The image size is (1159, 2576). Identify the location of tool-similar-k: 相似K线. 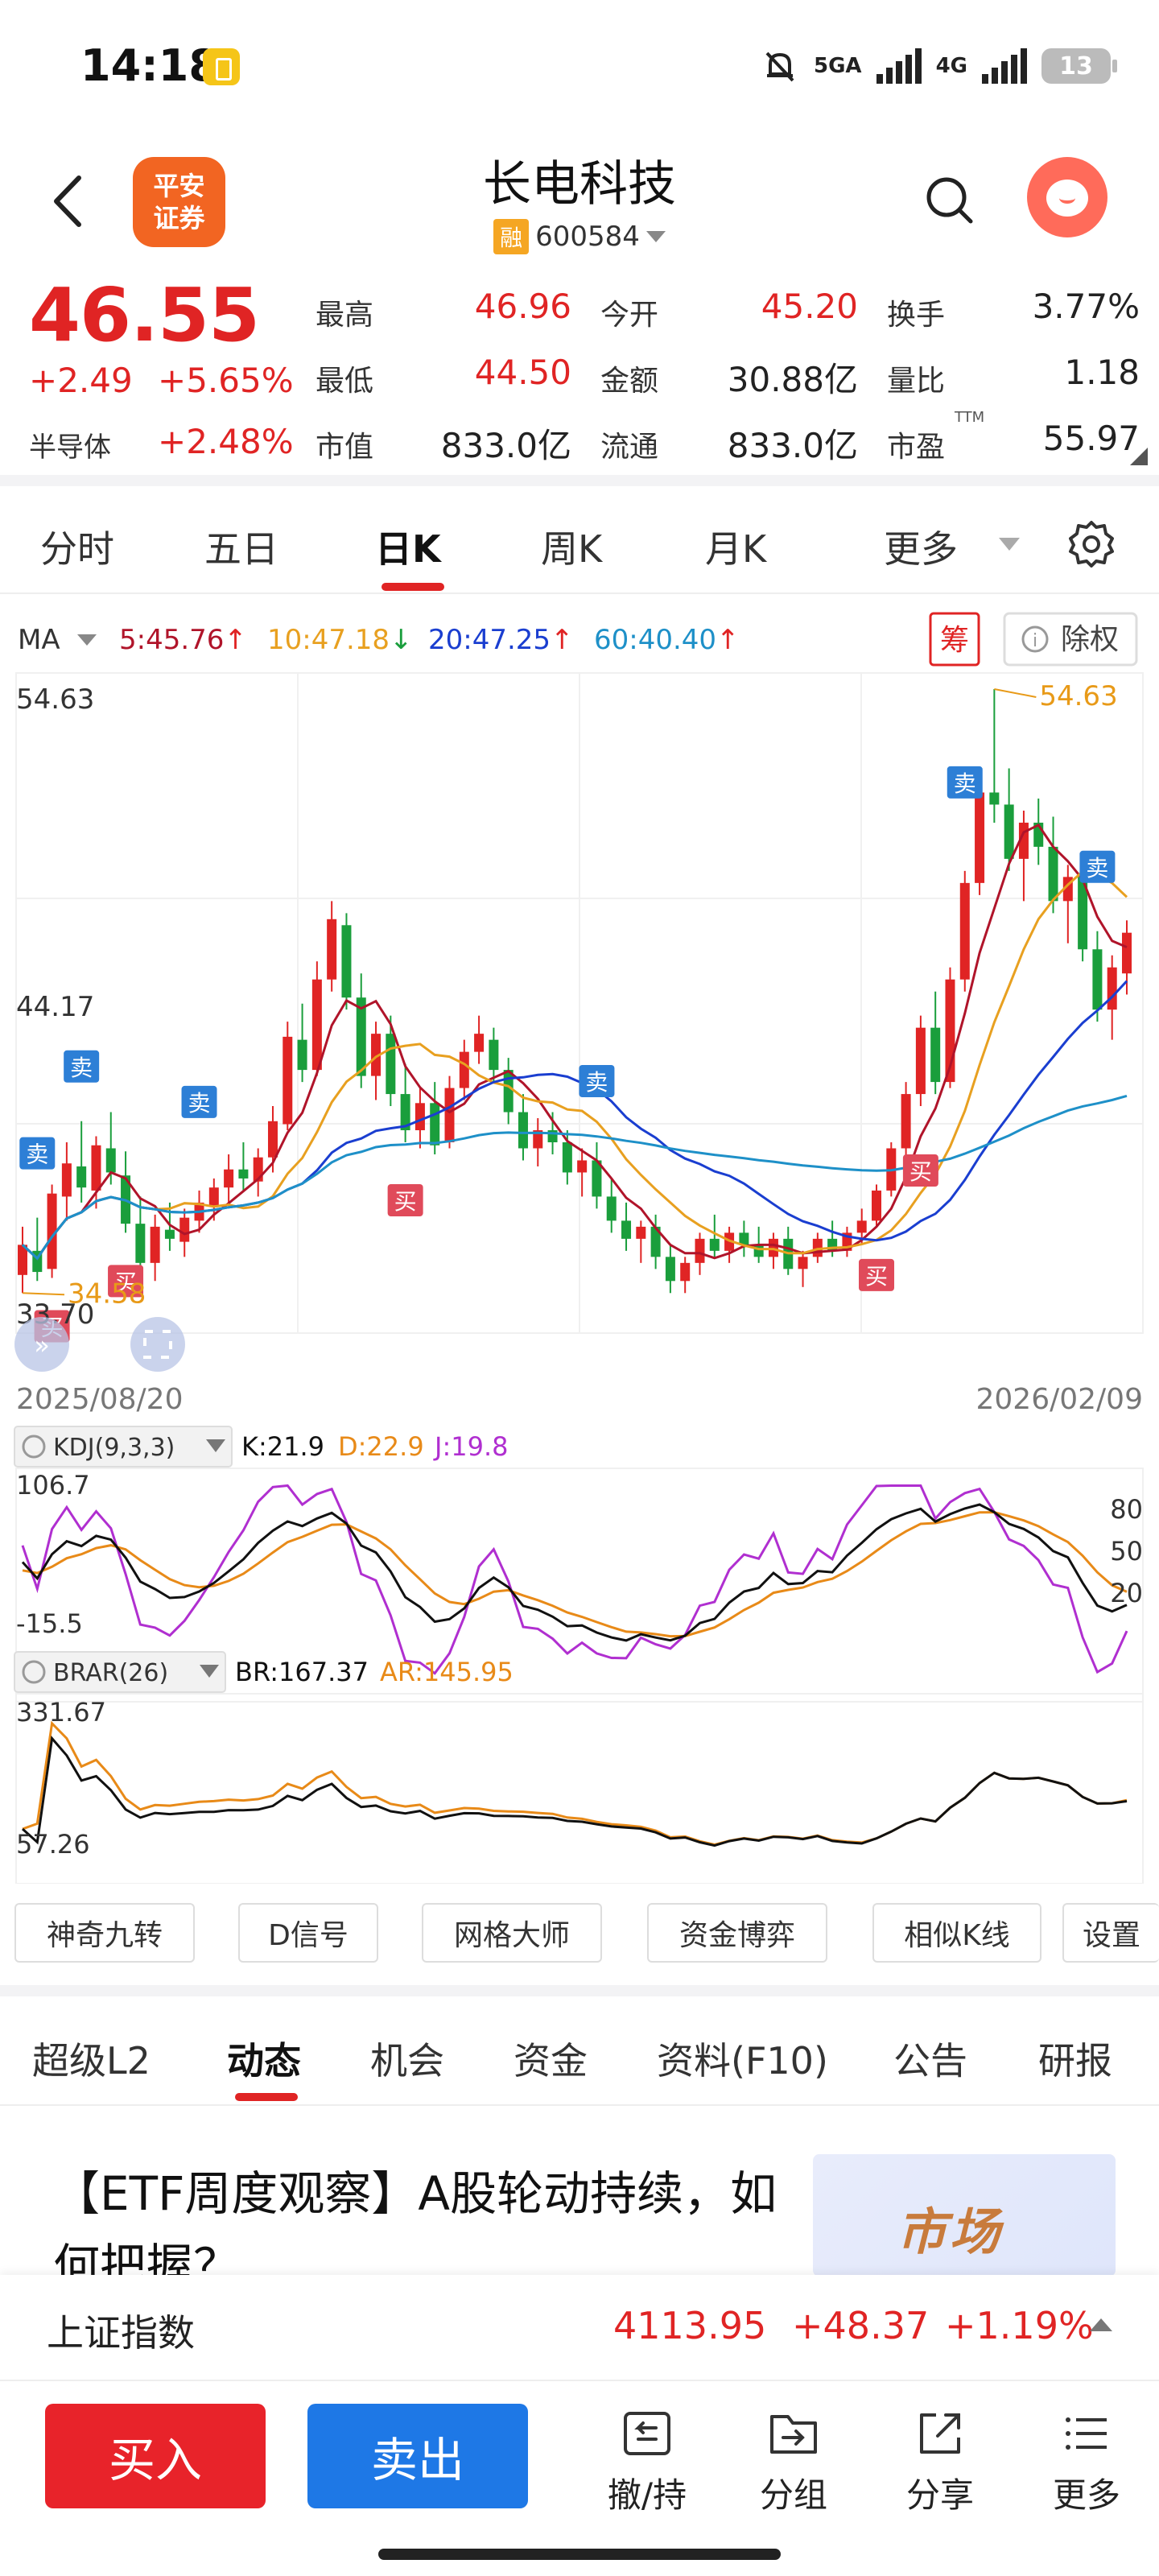
(956, 1933).